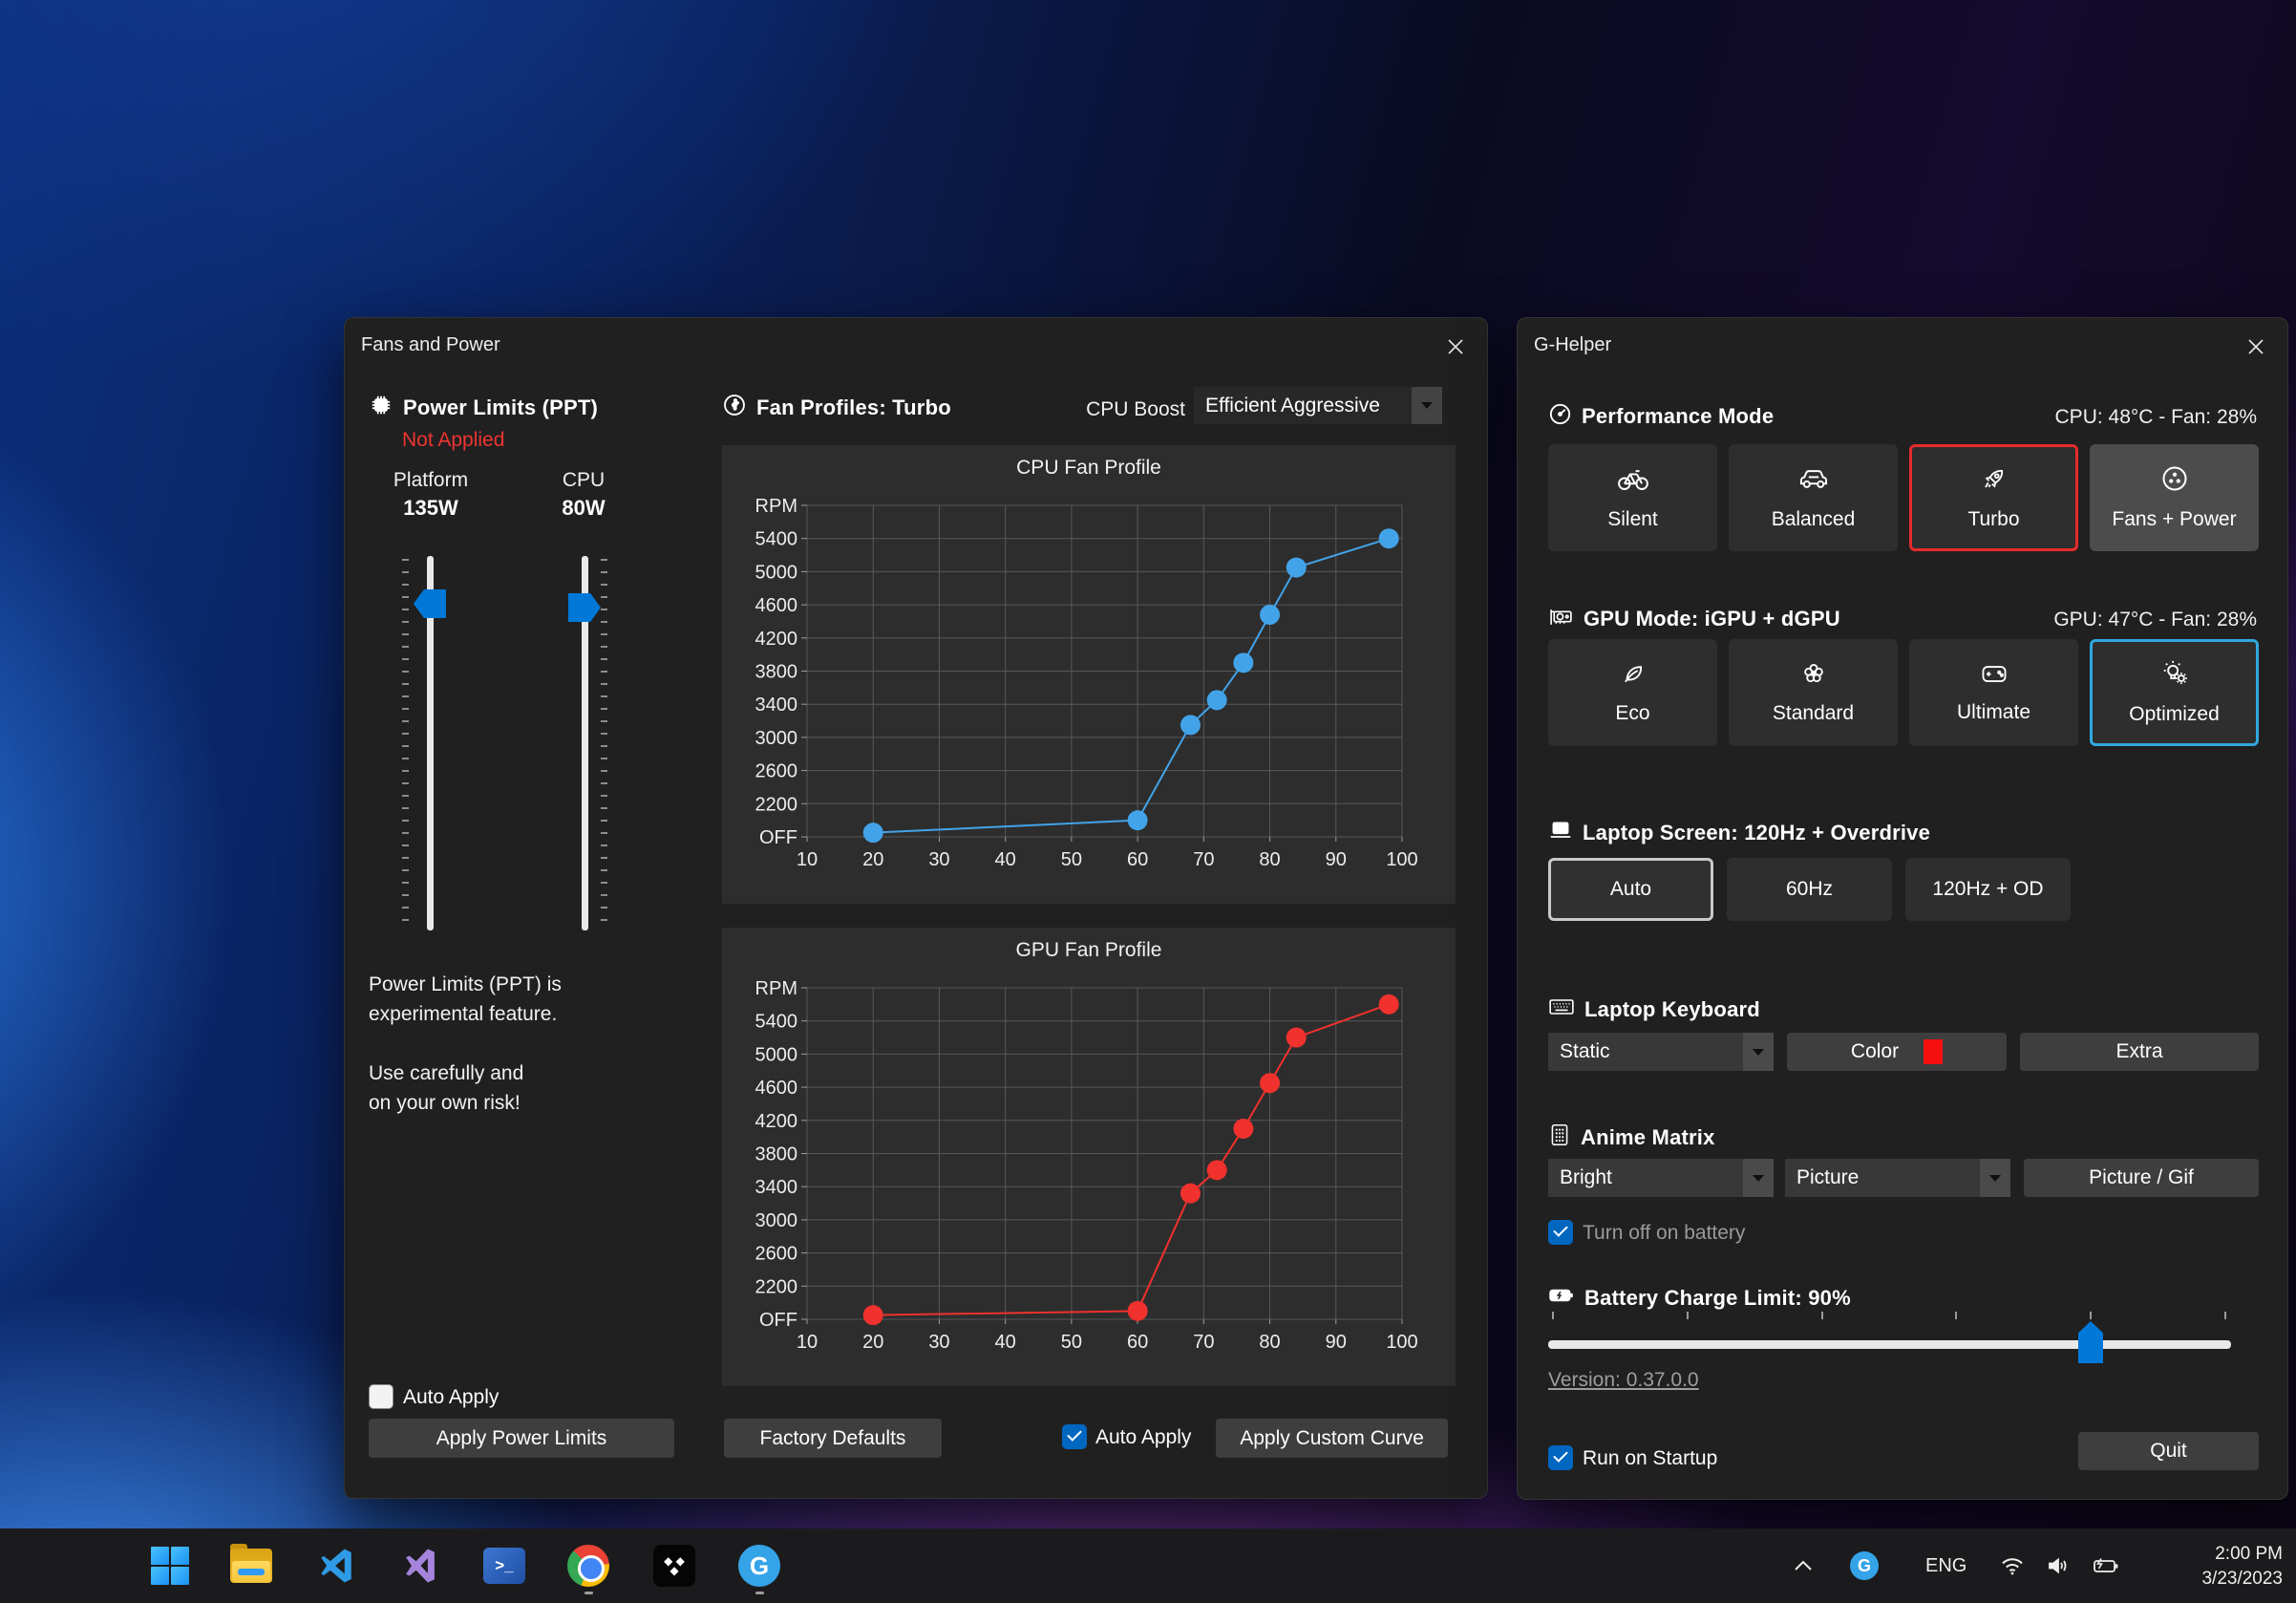 The width and height of the screenshot is (2296, 1603). What do you see at coordinates (521, 1438) in the screenshot?
I see `apply-power-limits-button: Apply Power Limits` at bounding box center [521, 1438].